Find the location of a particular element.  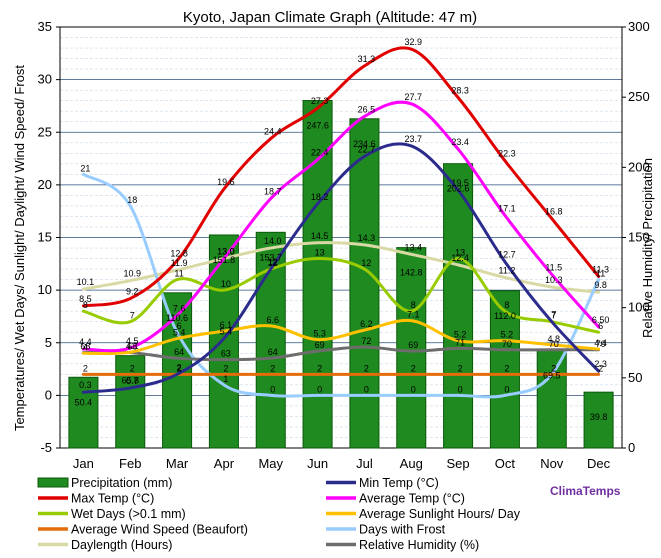

x-tick-label: Jan is located at coordinates (83, 463).